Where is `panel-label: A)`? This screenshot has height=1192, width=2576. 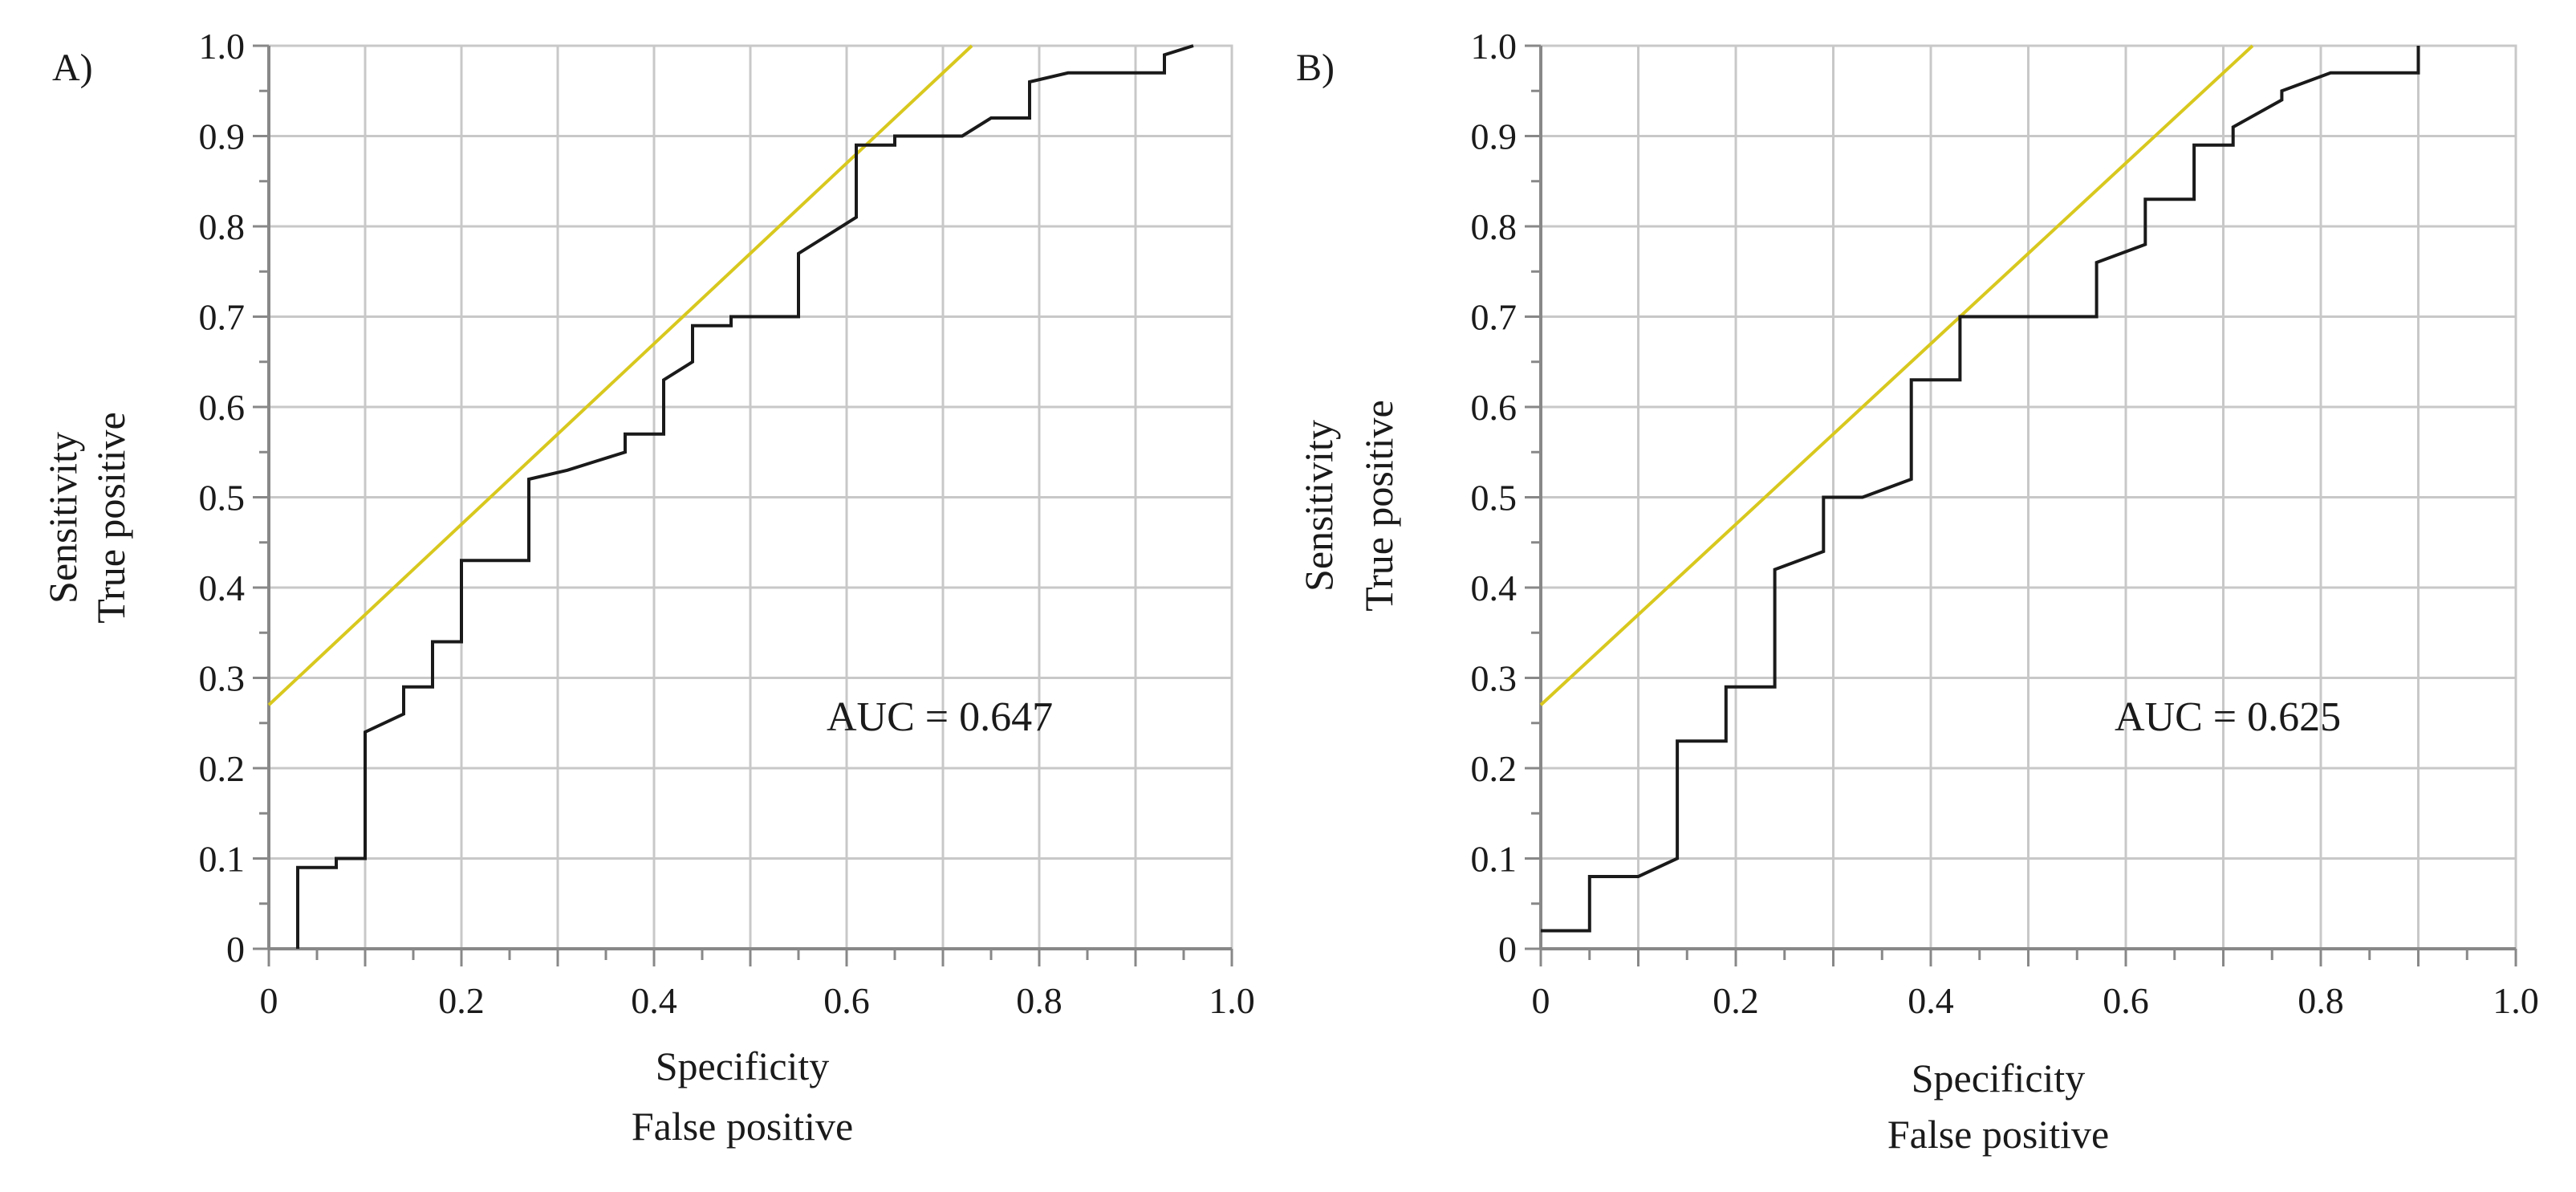
panel-label: A) is located at coordinates (72, 68).